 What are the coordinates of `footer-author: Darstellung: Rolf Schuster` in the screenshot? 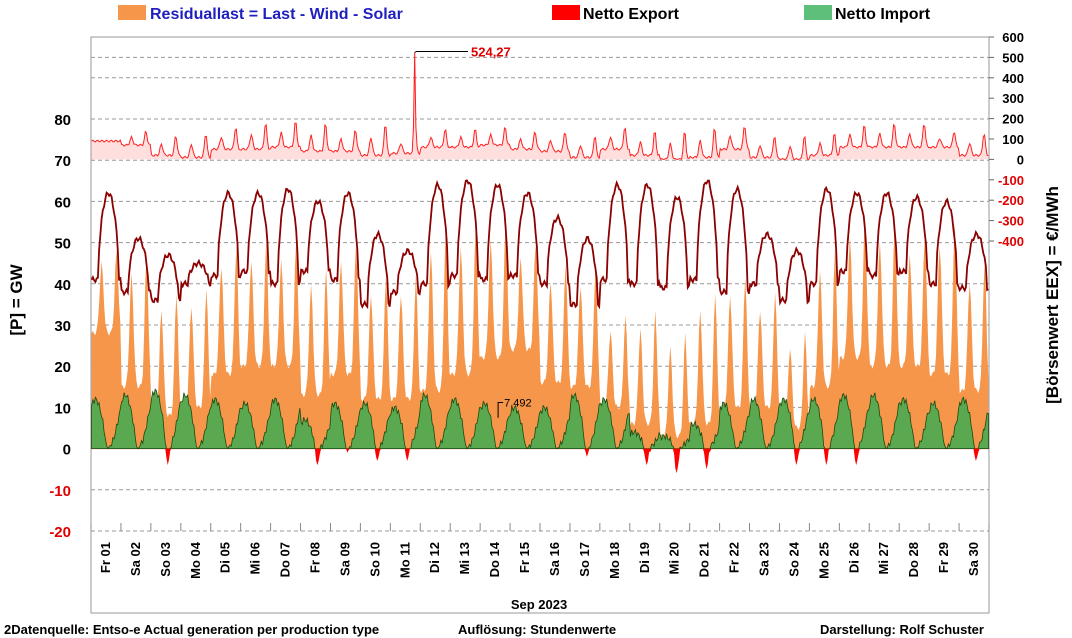 It's located at (902, 629).